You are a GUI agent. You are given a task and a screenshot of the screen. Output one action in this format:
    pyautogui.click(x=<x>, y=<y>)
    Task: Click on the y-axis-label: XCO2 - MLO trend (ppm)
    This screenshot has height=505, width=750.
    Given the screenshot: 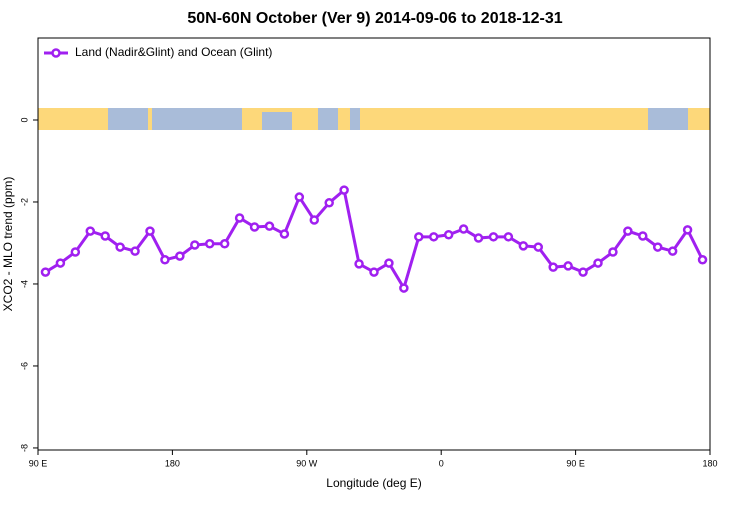 What is the action you would take?
    pyautogui.click(x=8, y=244)
    